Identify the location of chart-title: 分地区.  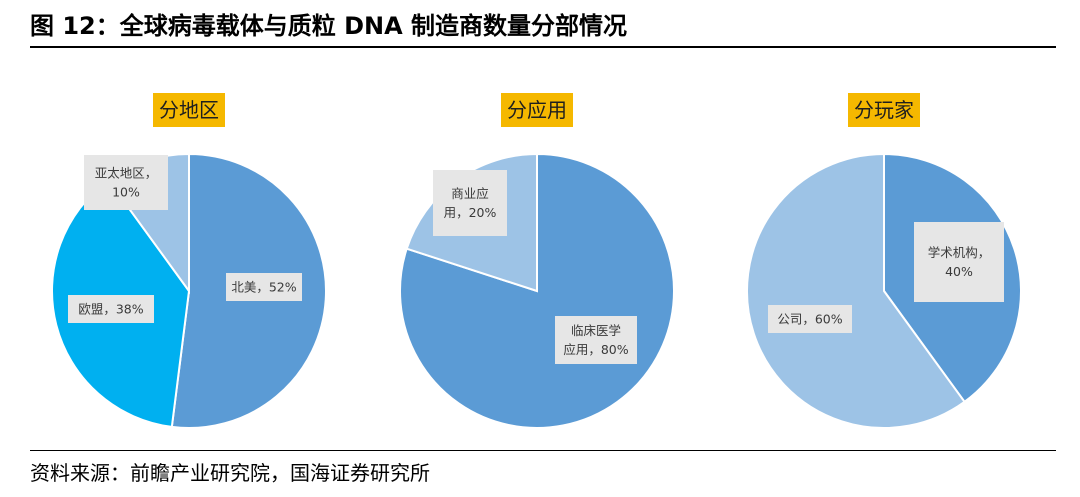
(189, 110).